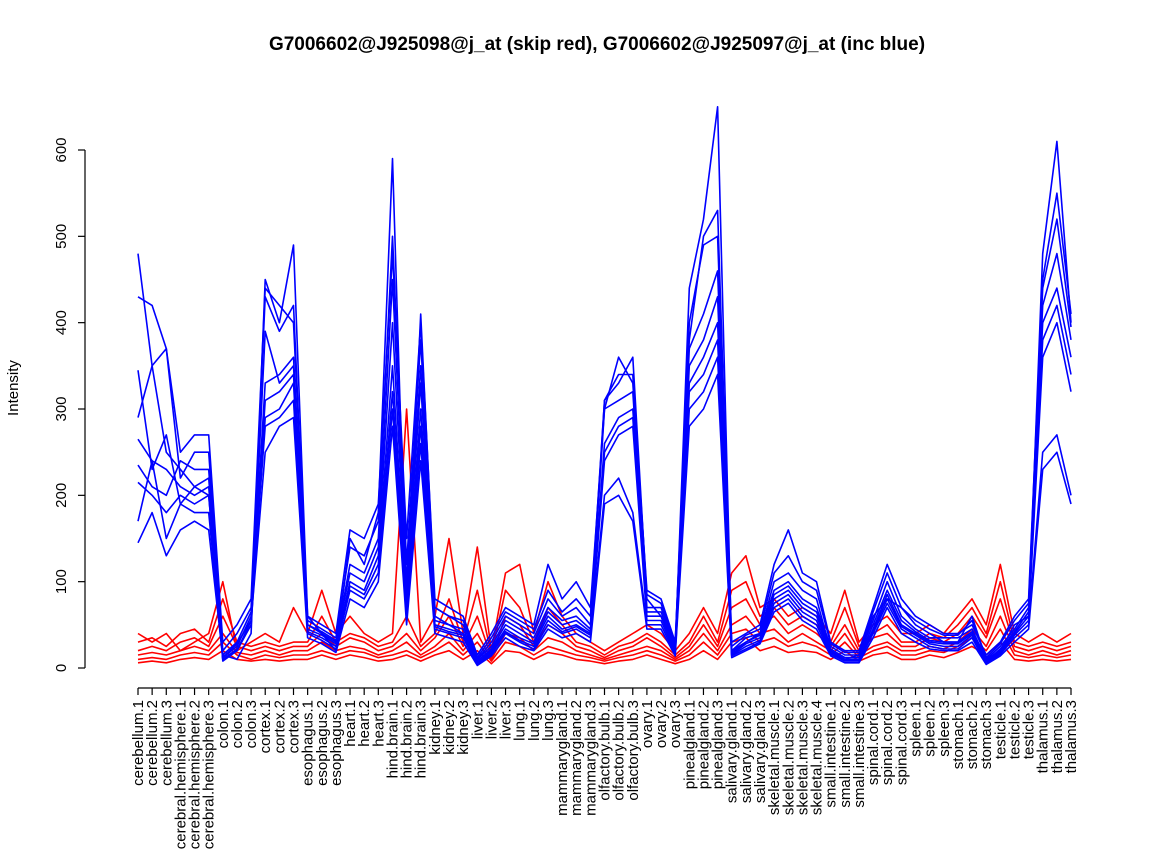 This screenshot has width=1152, height=864. Describe the element at coordinates (279, 726) in the screenshot. I see `x-tick-label: cortex.2` at that location.